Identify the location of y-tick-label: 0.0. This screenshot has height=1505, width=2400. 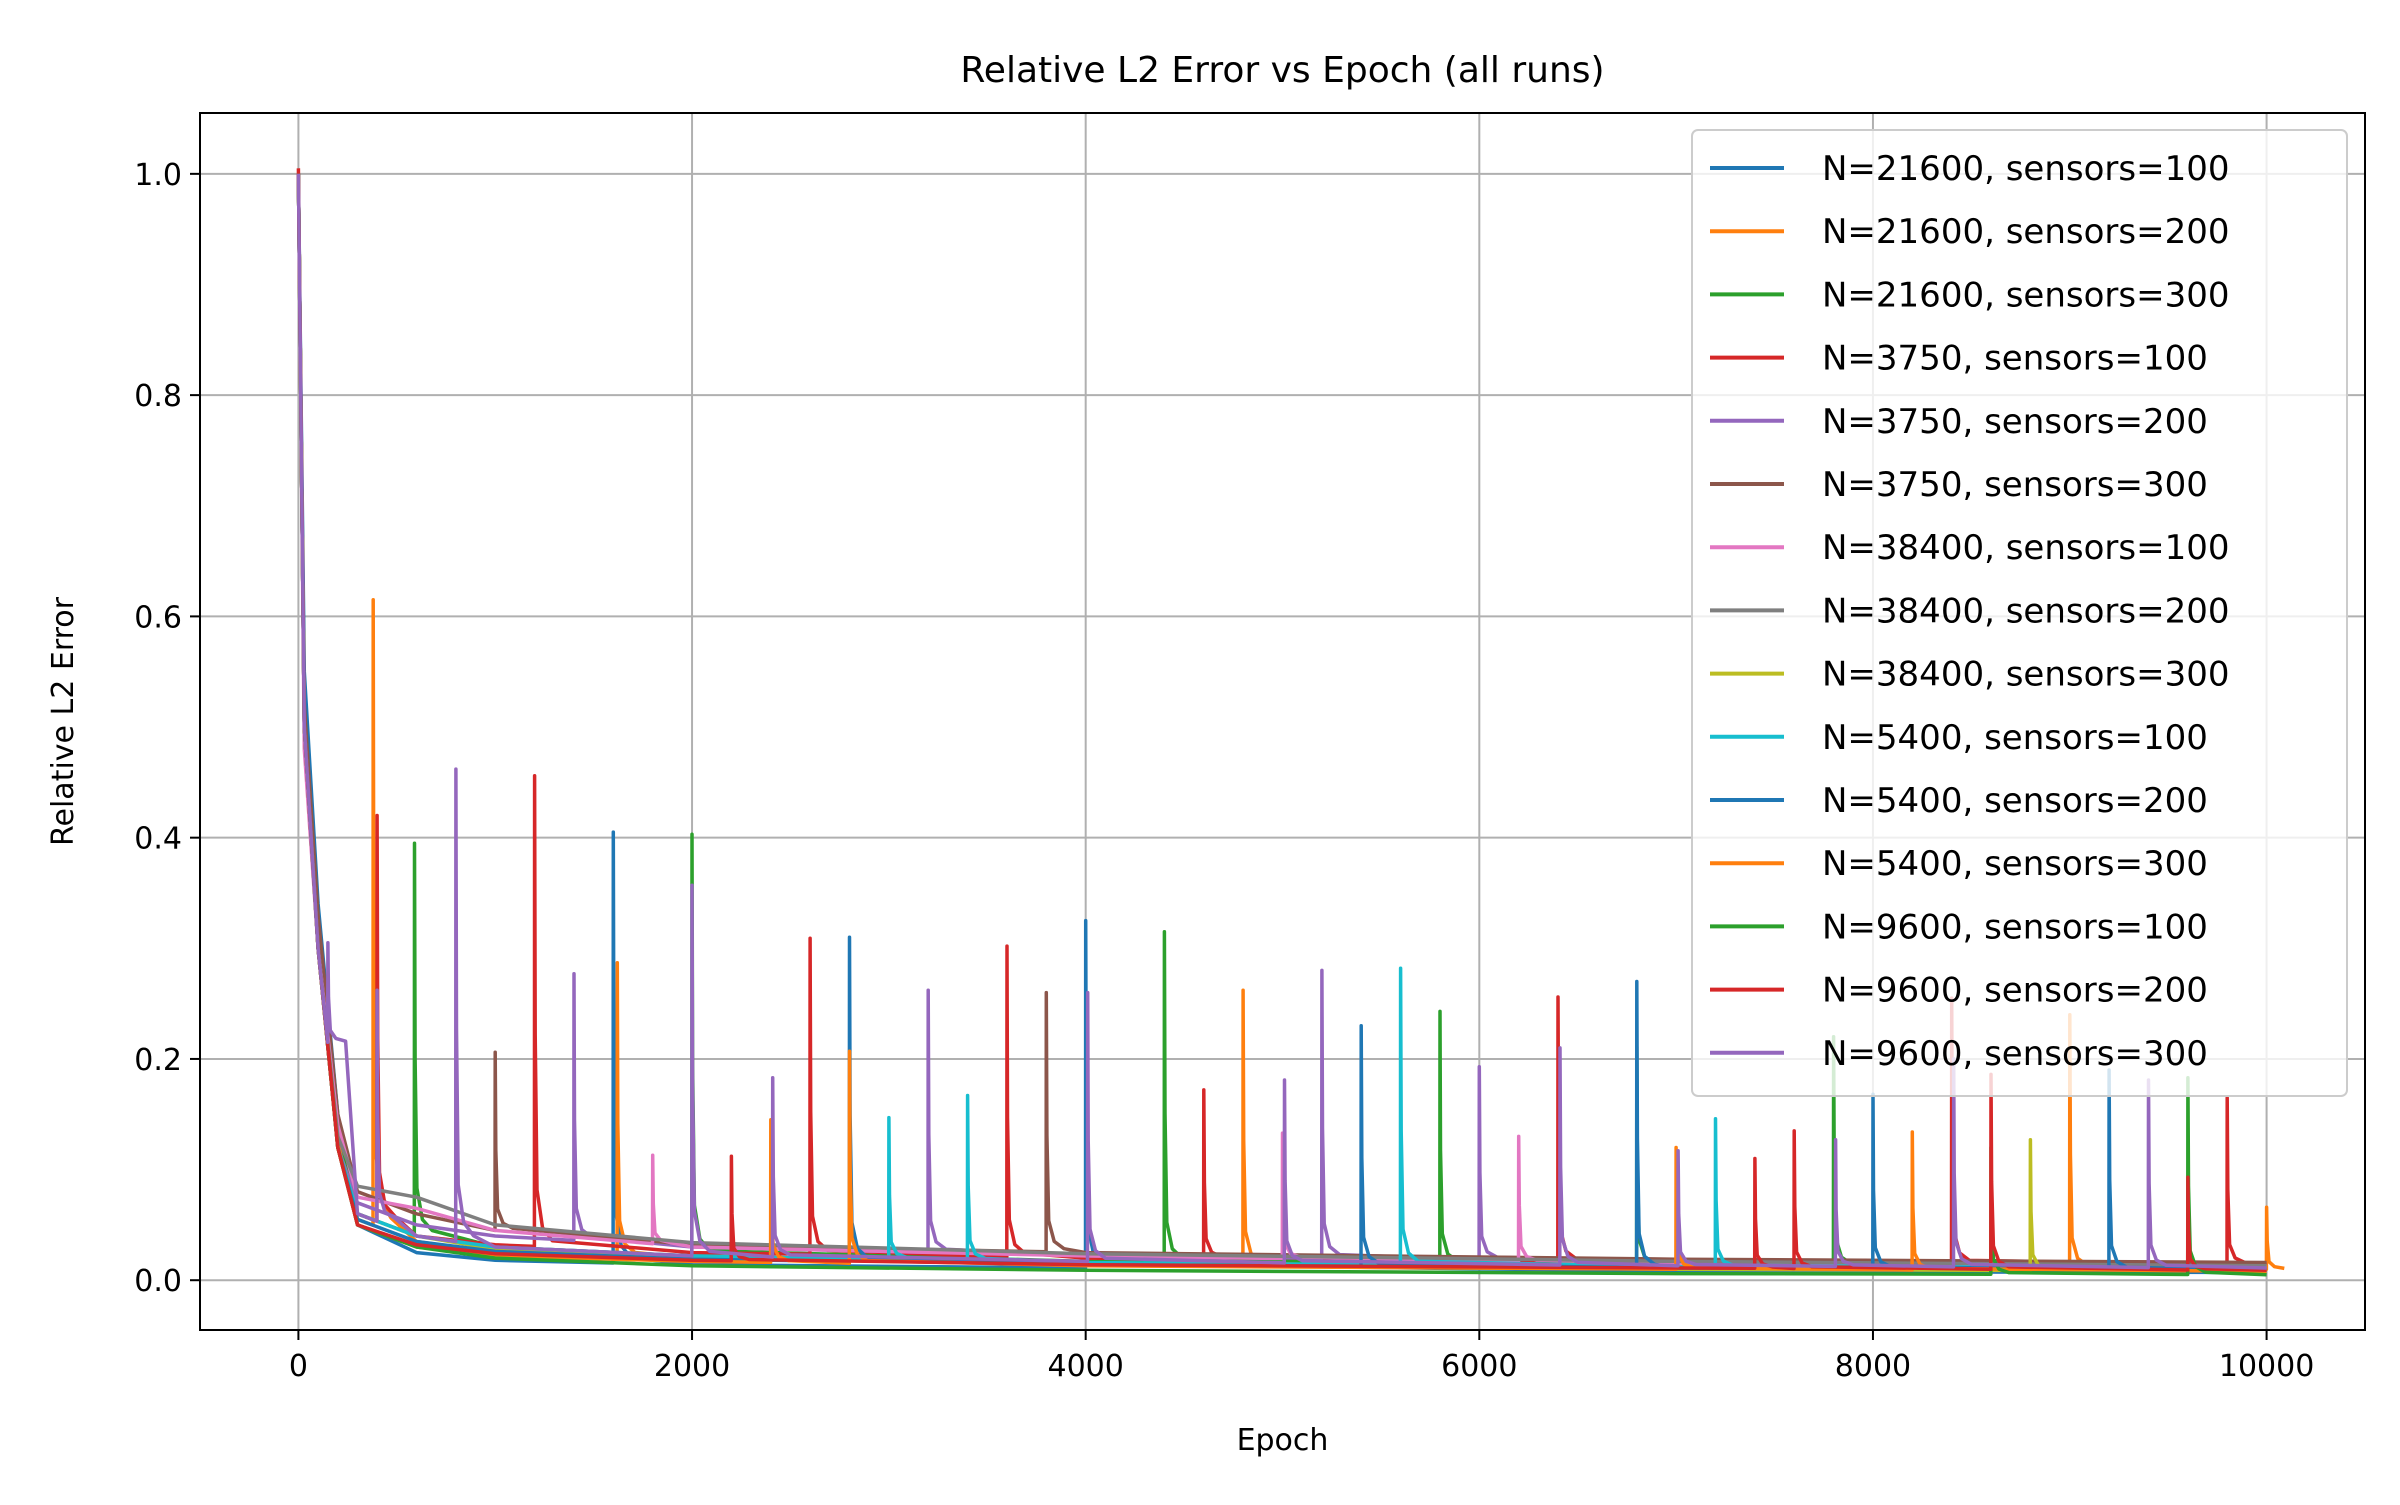
(158, 1281).